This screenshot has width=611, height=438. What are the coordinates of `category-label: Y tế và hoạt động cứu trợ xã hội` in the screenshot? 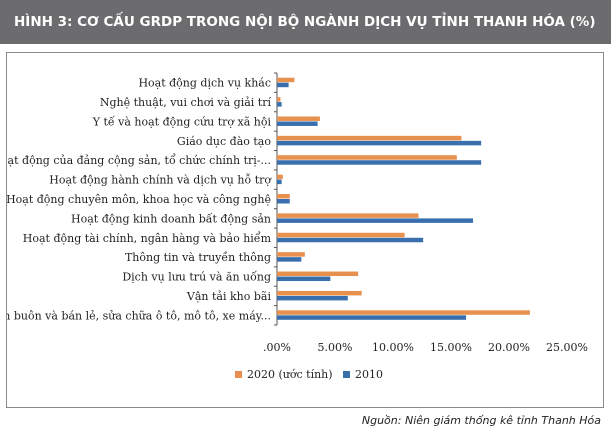 It's located at (182, 121).